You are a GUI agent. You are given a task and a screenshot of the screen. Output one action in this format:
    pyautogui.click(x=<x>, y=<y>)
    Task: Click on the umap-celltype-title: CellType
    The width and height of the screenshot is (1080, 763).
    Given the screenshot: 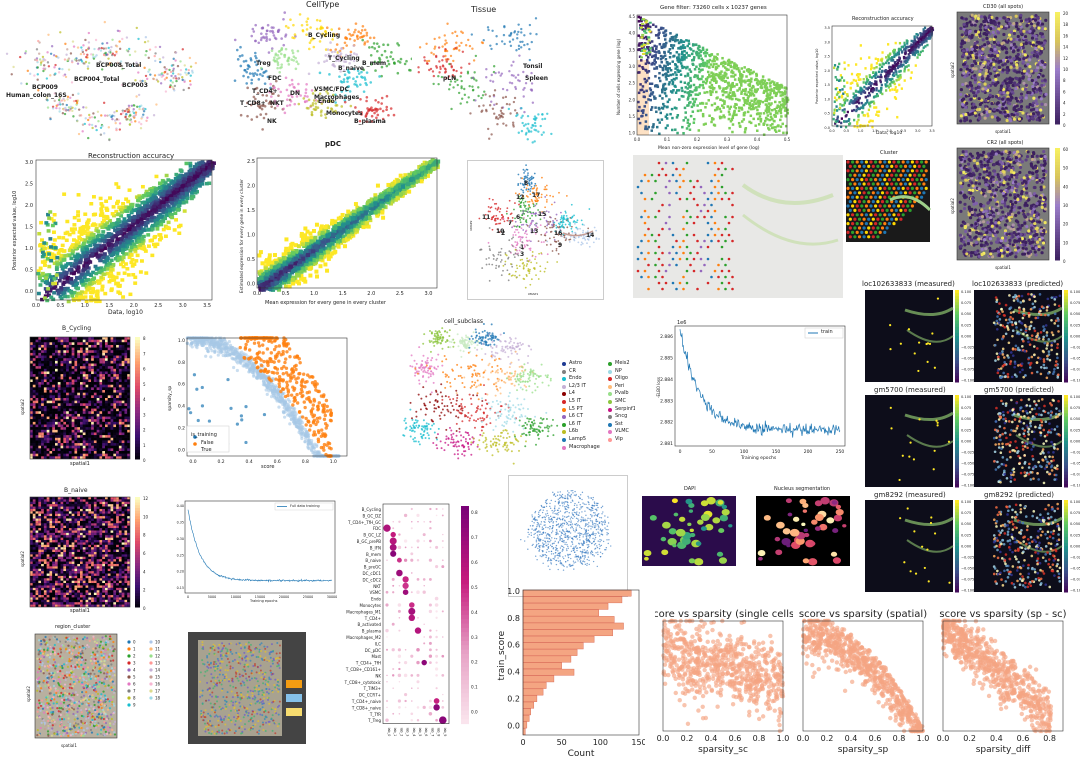 What is the action you would take?
    pyautogui.click(x=322, y=4)
    